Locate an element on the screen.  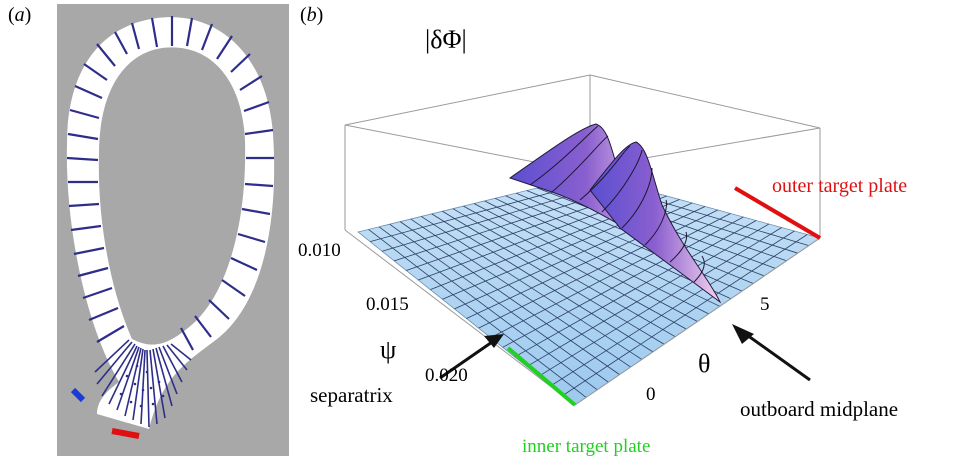
panel-a-label: (a) is located at coordinates (20, 15).